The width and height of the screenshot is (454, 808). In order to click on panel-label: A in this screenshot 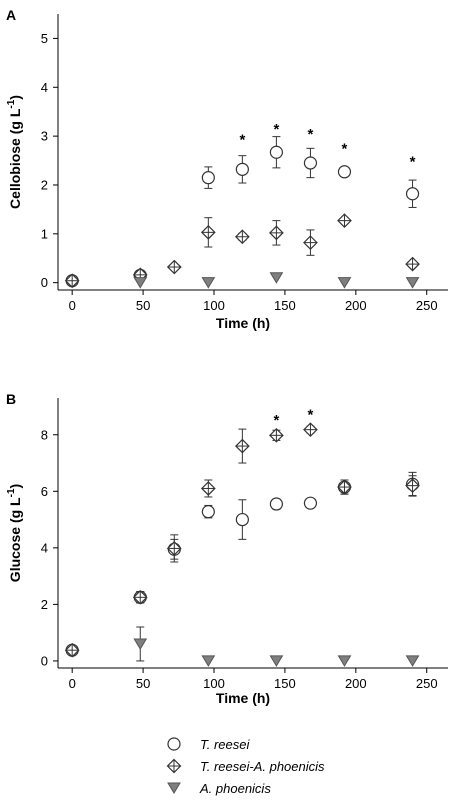, I will do `click(11, 15)`.